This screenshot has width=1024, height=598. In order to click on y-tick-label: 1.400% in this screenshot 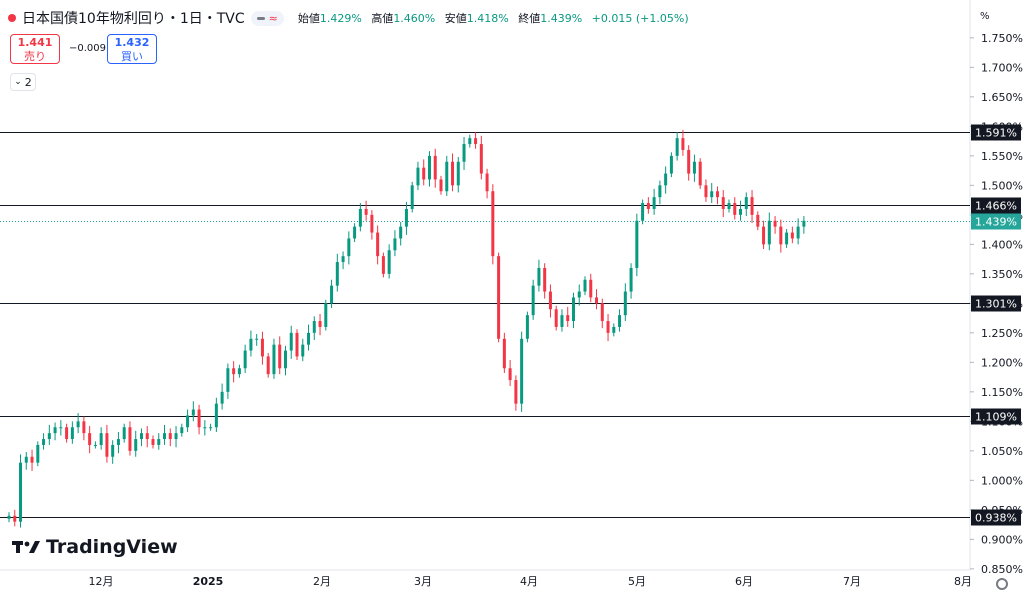, I will do `click(1002, 244)`.